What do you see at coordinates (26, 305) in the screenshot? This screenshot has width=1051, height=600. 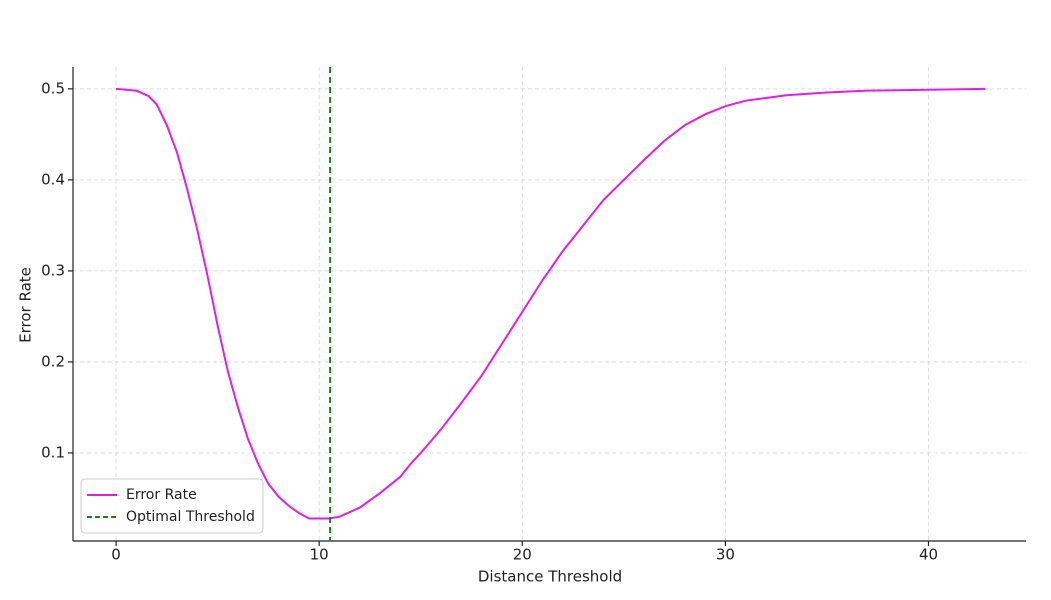 I see `y-axis-label: Error Rate` at bounding box center [26, 305].